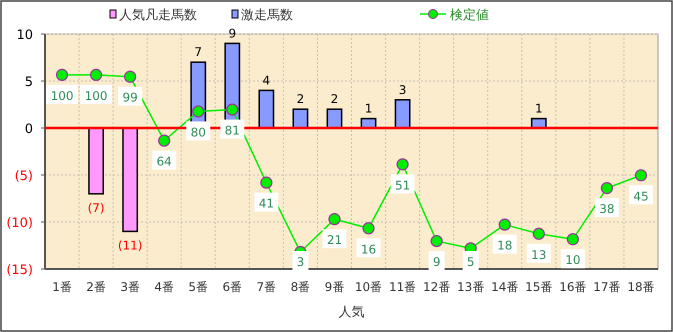 The image size is (673, 332). Describe the element at coordinates (368, 249) in the screenshot. I see `data-label: 16` at that location.